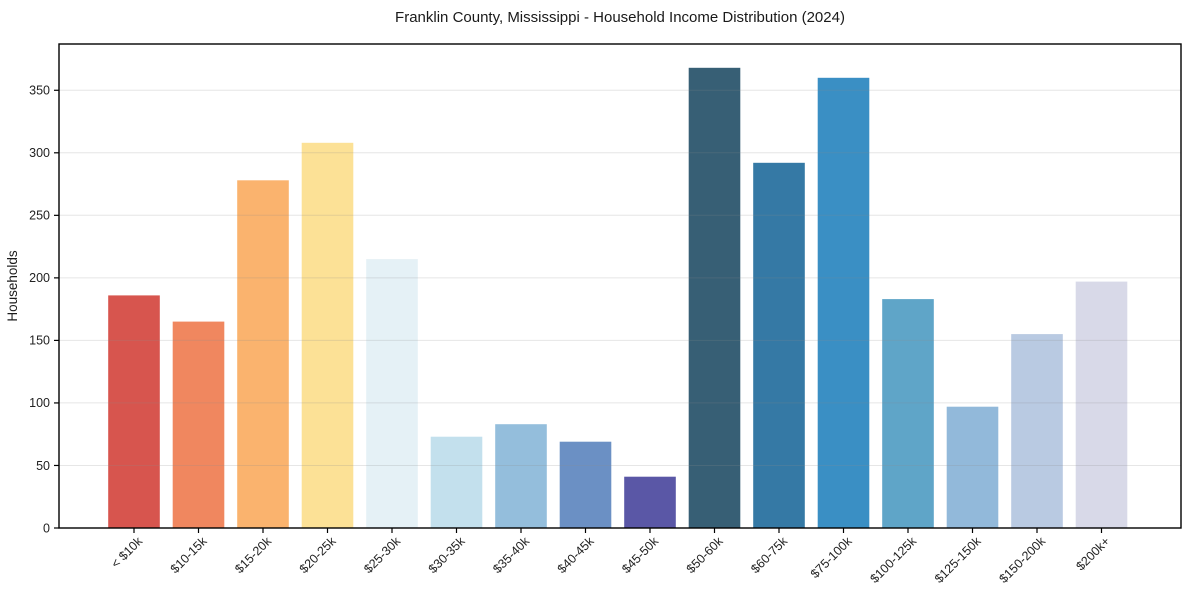  Describe the element at coordinates (46, 528) in the screenshot. I see `y-tick-label: 0` at that location.